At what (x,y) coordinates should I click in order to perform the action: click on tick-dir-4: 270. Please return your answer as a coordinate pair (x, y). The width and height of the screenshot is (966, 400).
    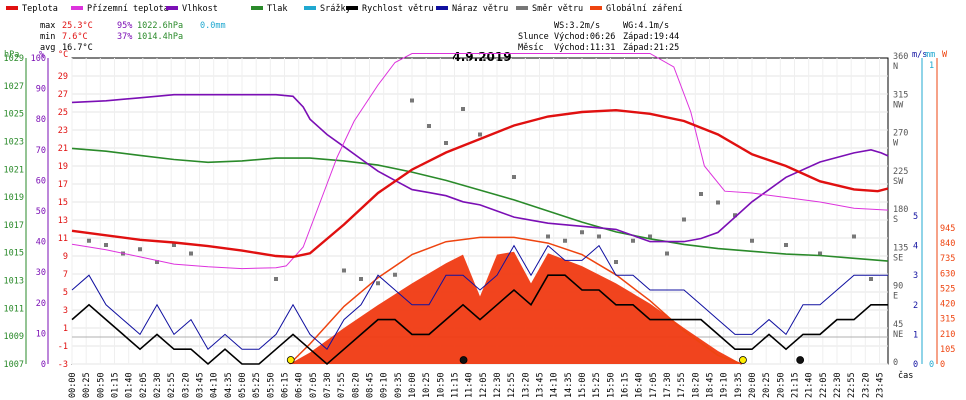
    Looking at the image, I should click on (900, 134).